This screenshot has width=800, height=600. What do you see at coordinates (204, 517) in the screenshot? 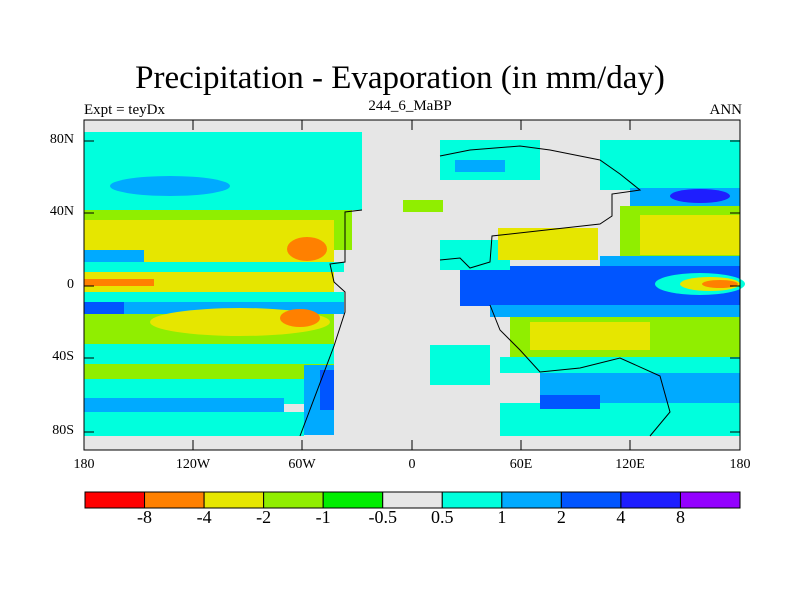
I see `colorbar-label: -4` at bounding box center [204, 517].